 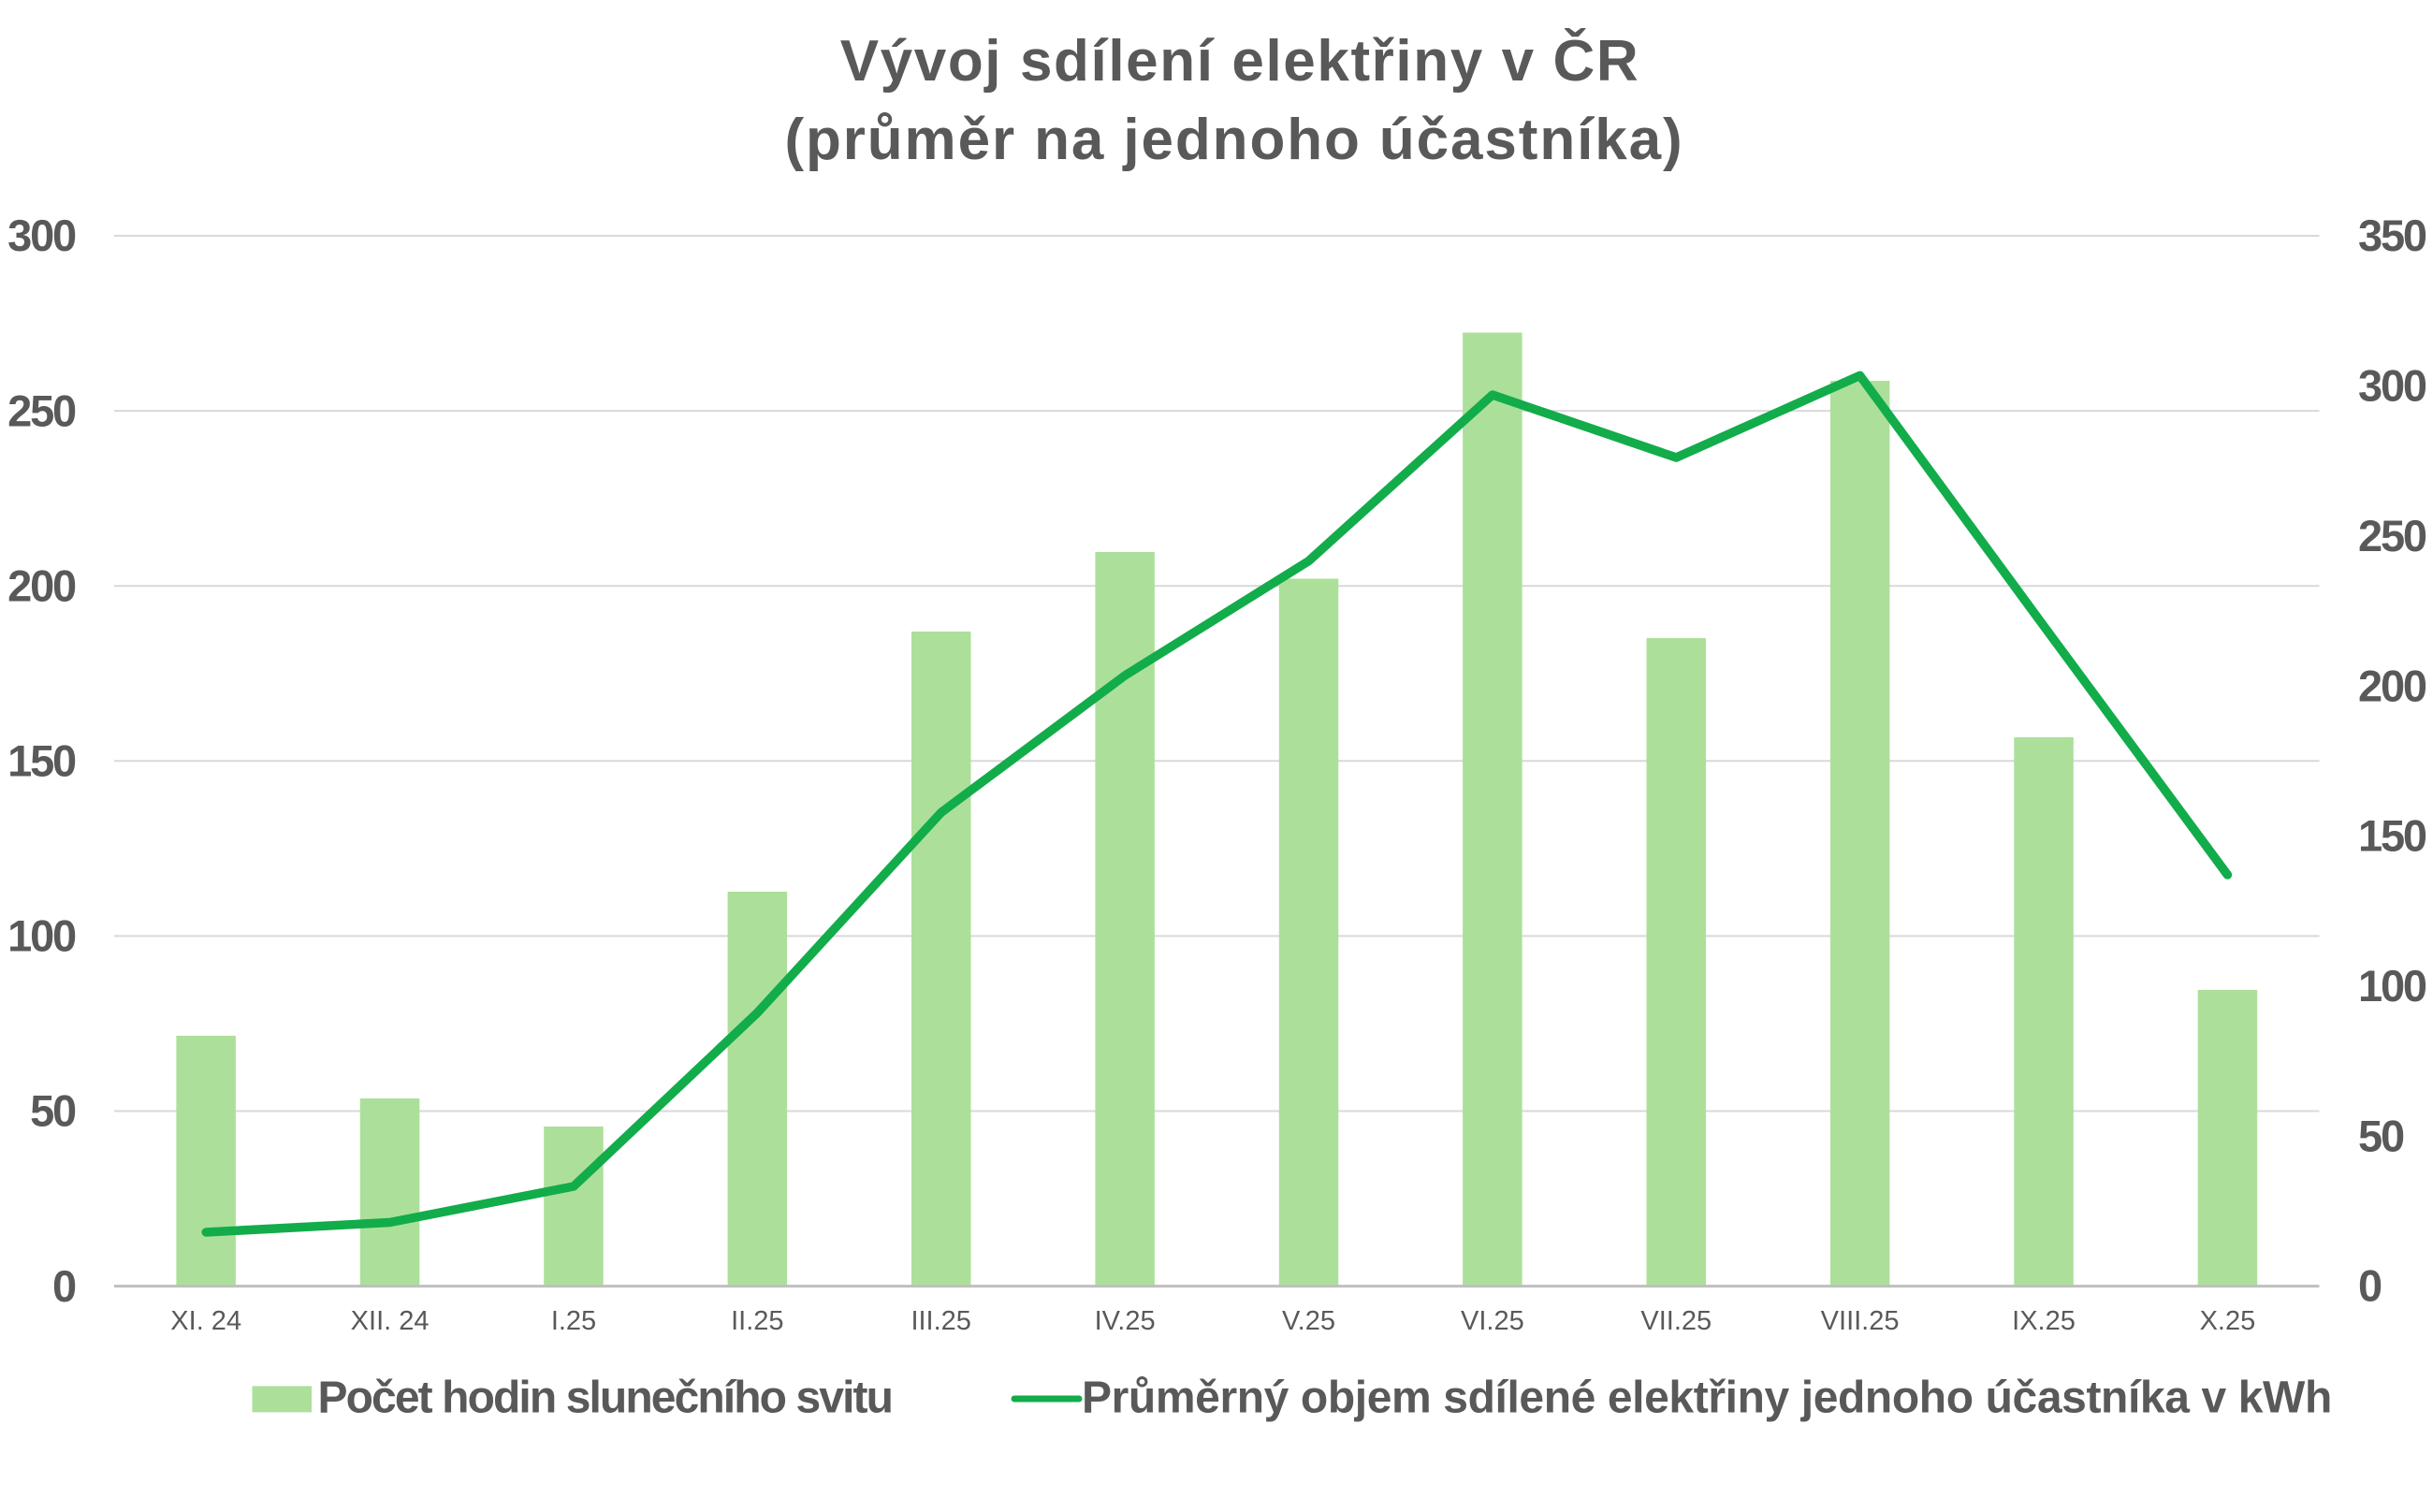 I want to click on svg-text: II.25, so click(x=757, y=1321).